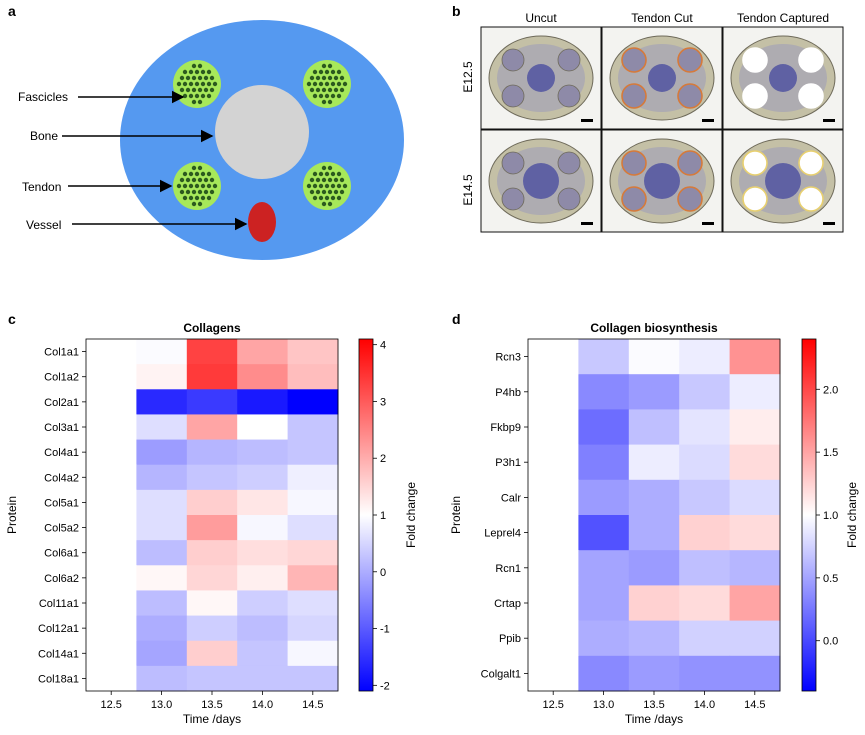 Image resolution: width=865 pixels, height=735 pixels. I want to click on row-label-e12-5: E12.5, so click(468, 77).